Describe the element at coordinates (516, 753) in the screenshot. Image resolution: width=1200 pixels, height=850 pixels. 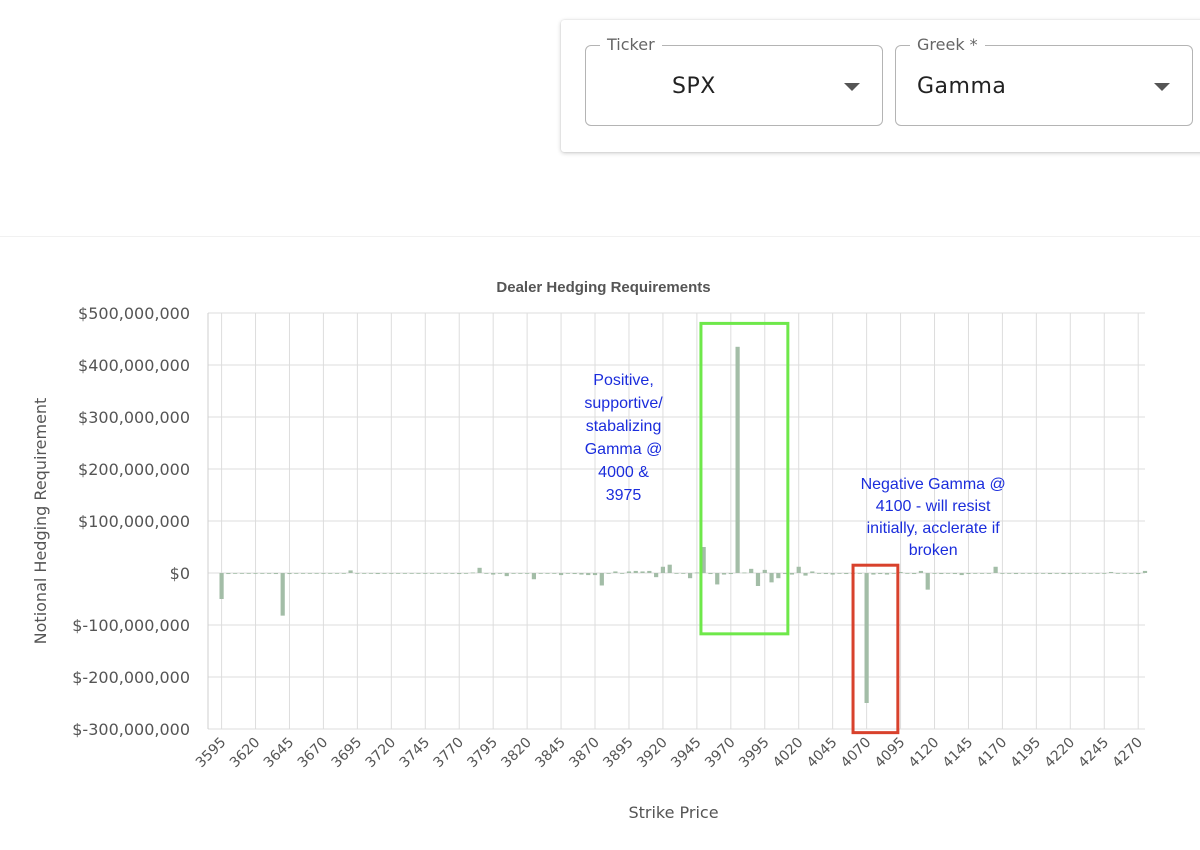
I see `x-tick-label: 3820` at that location.